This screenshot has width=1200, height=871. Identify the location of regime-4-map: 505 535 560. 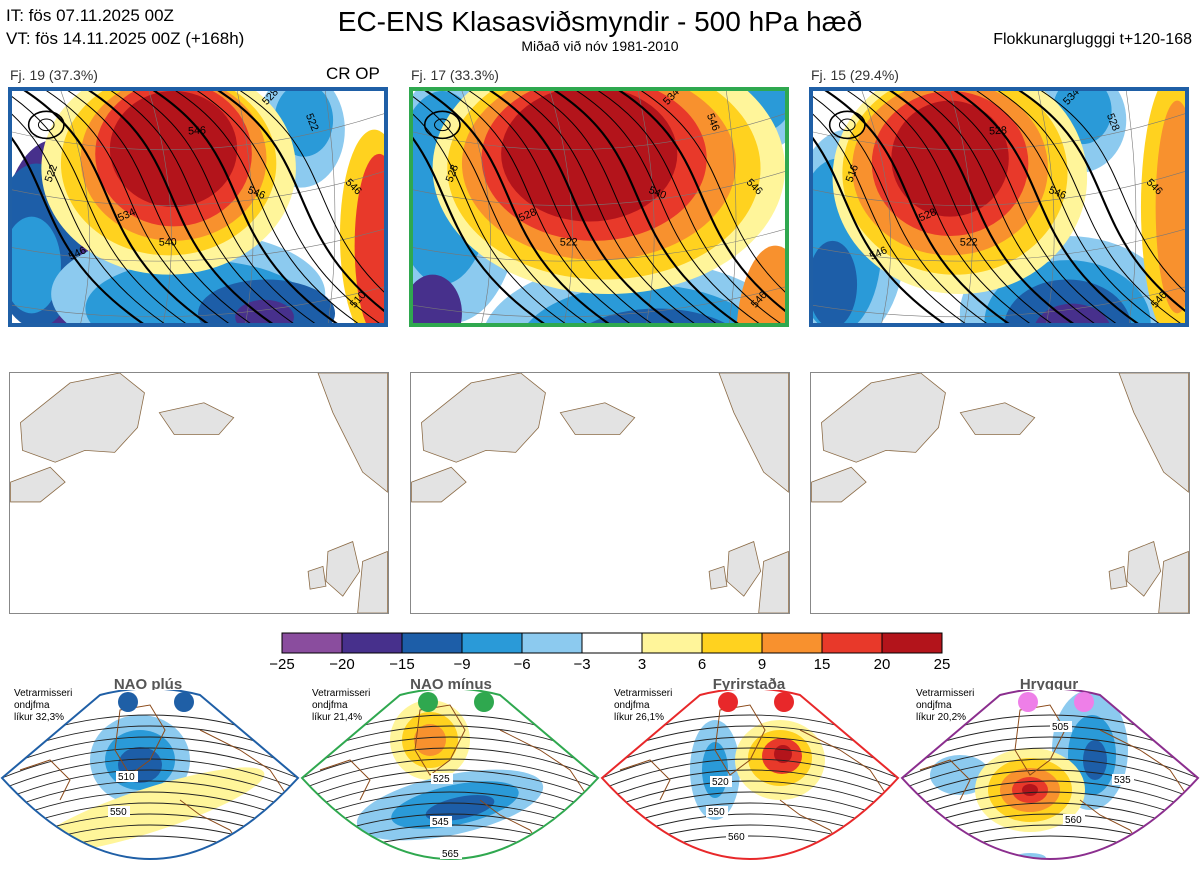
(1050, 780).